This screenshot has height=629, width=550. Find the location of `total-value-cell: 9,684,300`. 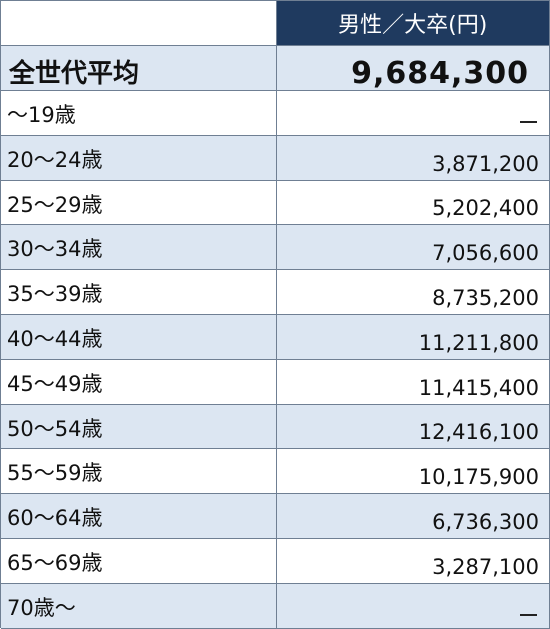

total-value-cell: 9,684,300 is located at coordinates (413, 68).